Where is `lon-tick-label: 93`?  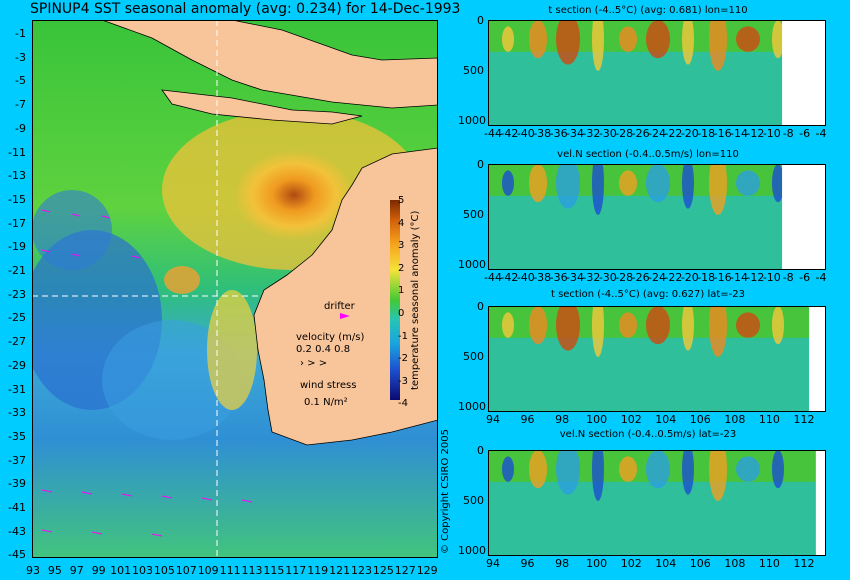
lon-tick-label: 93 is located at coordinates (33, 570).